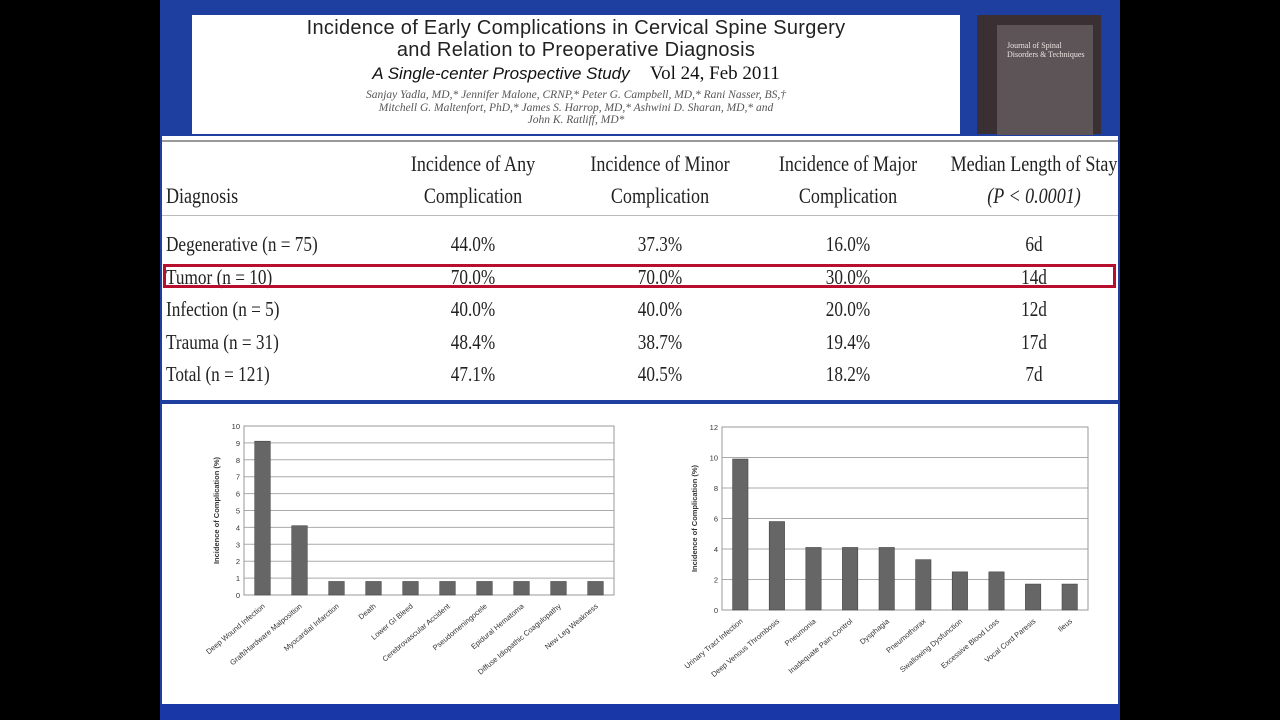 The width and height of the screenshot is (1280, 720). Describe the element at coordinates (848, 163) in the screenshot. I see `col-header-major-l1: Incidence of Major` at that location.